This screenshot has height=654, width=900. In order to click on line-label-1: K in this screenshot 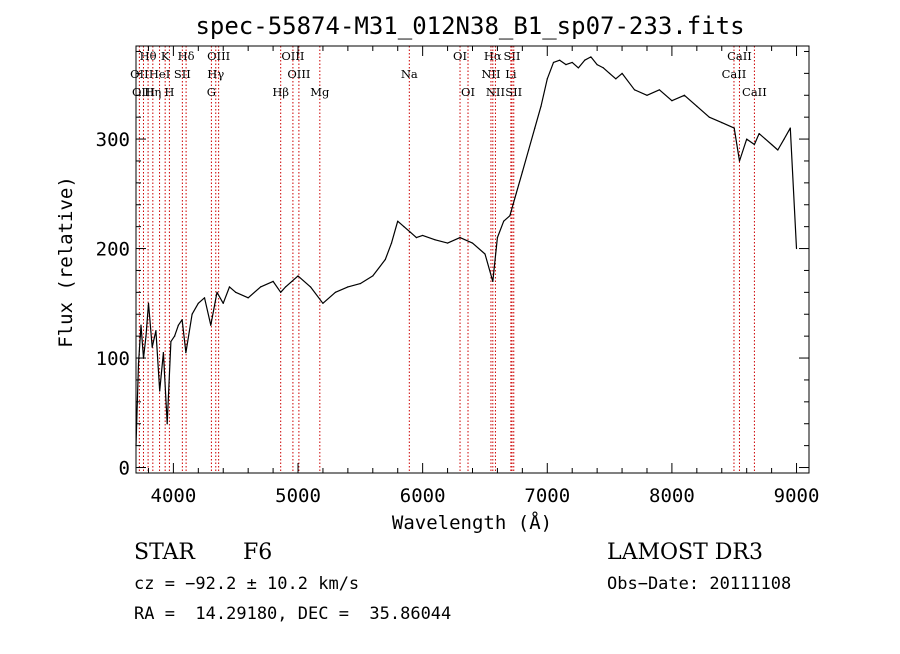, I will do `click(165, 56)`.